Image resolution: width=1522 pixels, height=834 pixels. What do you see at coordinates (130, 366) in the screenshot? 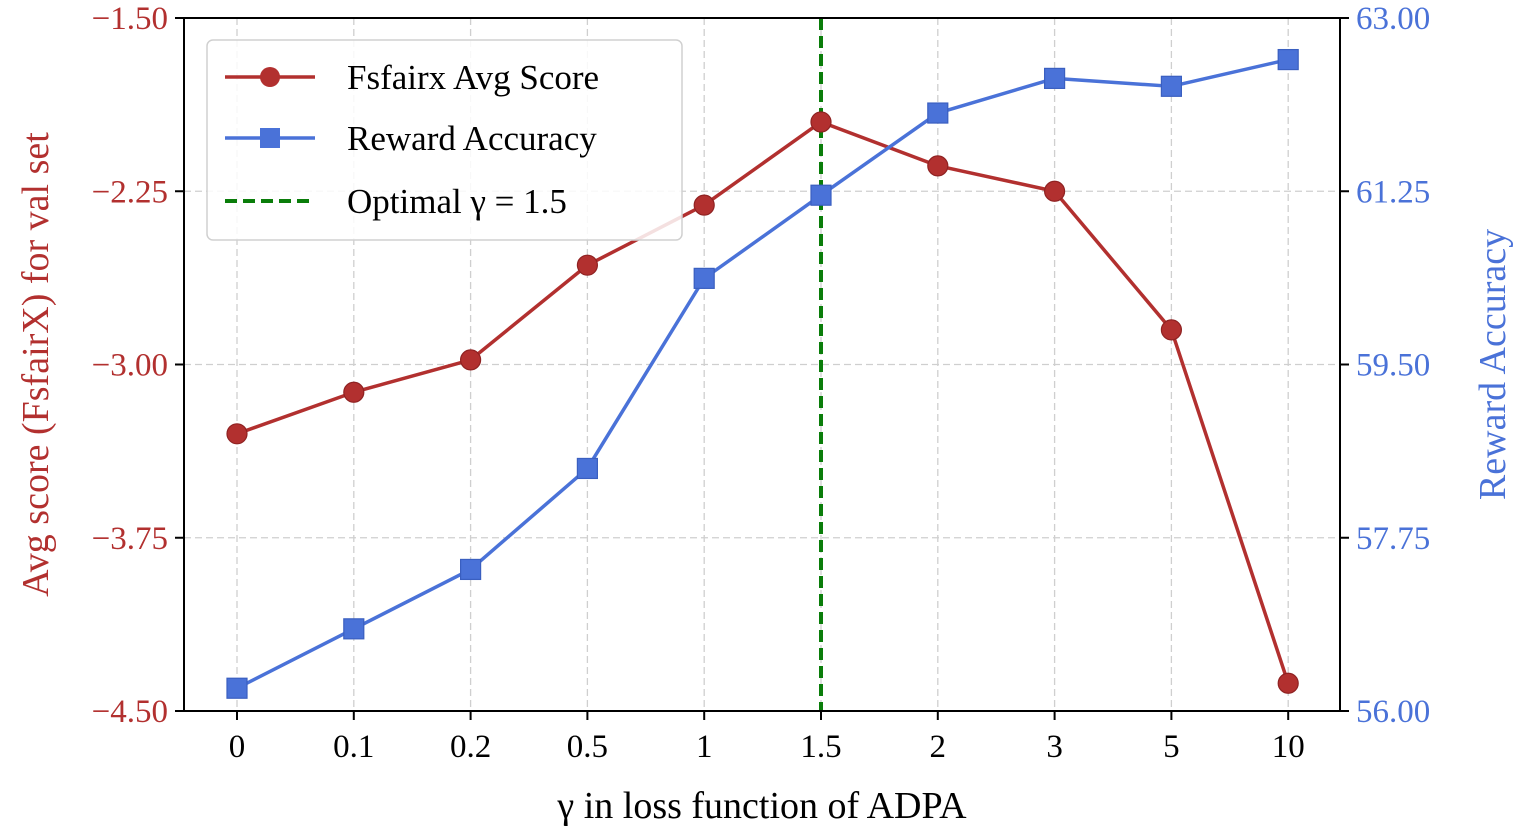
I see `left-y-tick-label: −3.00` at bounding box center [130, 366].